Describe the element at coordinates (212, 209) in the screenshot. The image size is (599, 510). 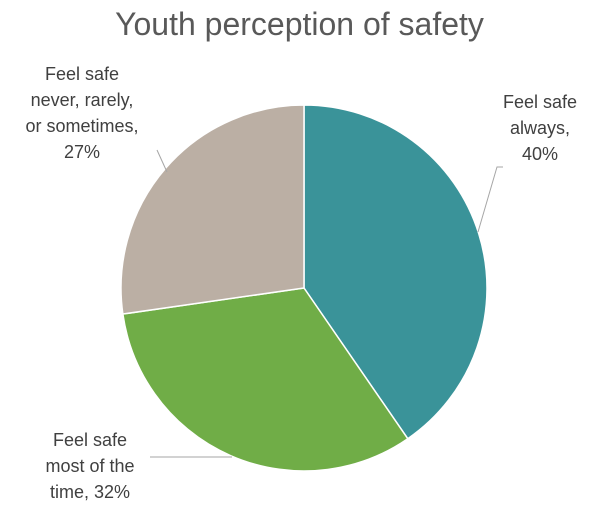
I see `slice-never-rarely-sometimes` at that location.